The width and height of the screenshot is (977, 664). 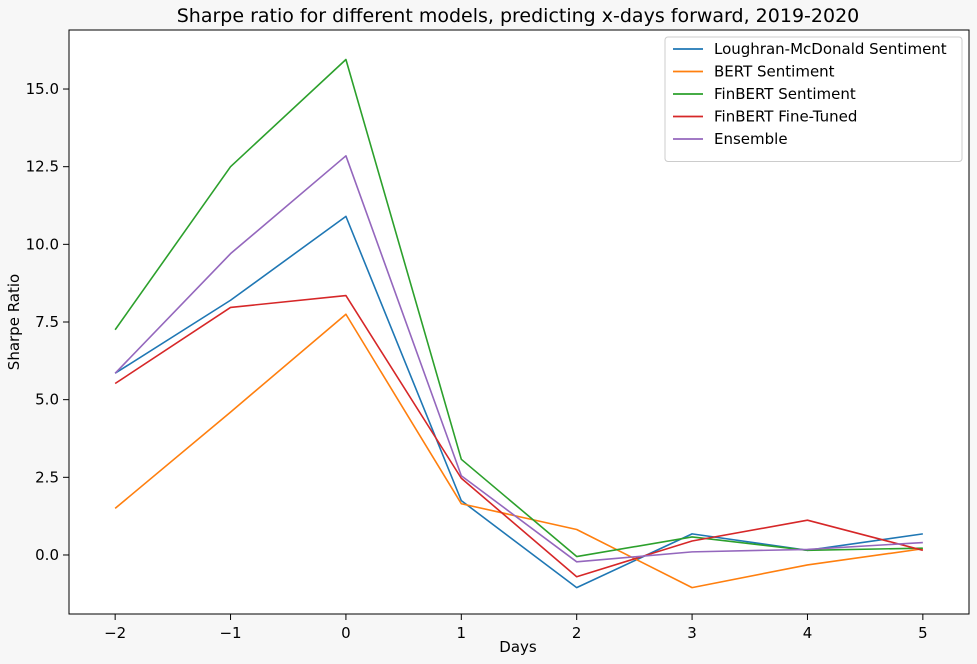 I want to click on legend-label: FinBERT Fine-Tuned, so click(x=785, y=117).